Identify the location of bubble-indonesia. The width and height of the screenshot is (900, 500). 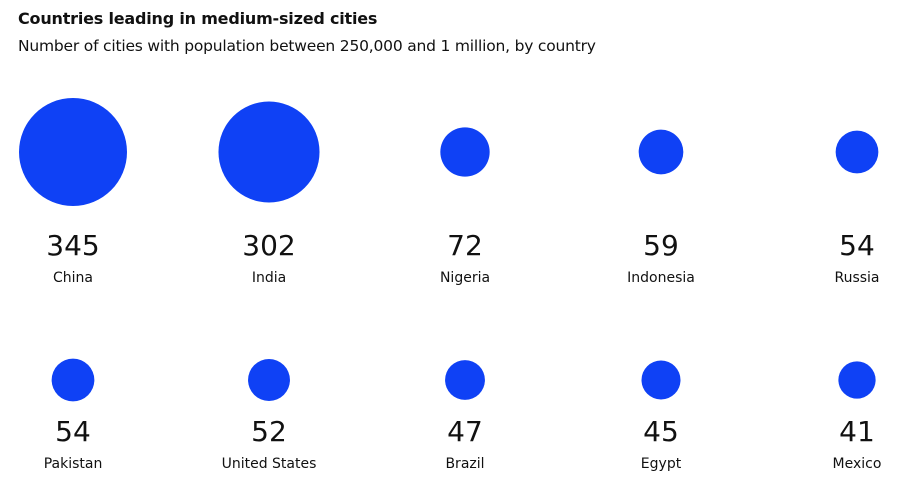
(661, 152).